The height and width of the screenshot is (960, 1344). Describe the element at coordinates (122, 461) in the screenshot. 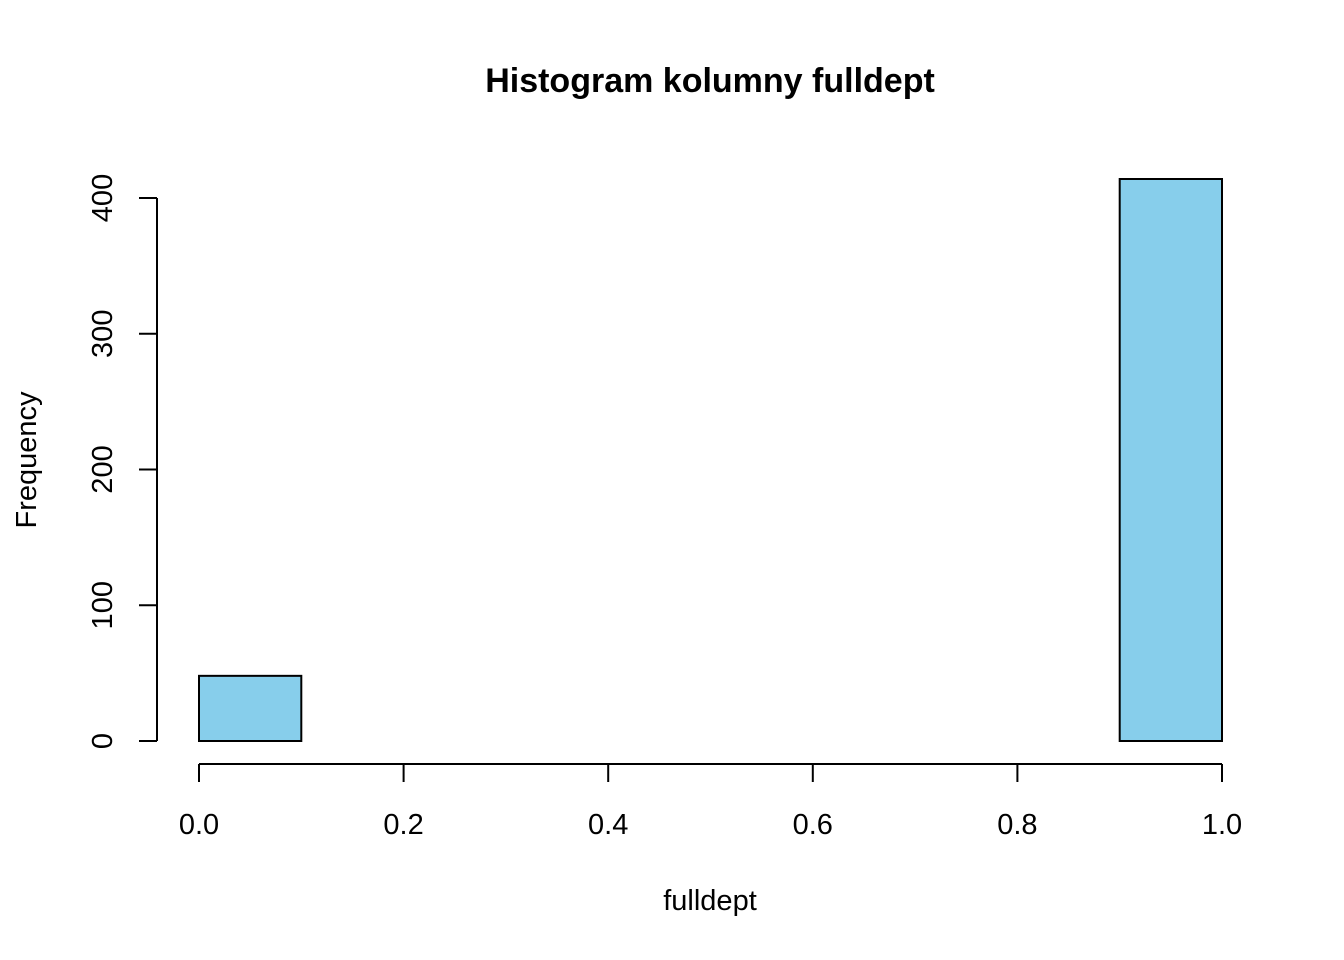

I see `y-axis: 0 100 200 300 400` at that location.